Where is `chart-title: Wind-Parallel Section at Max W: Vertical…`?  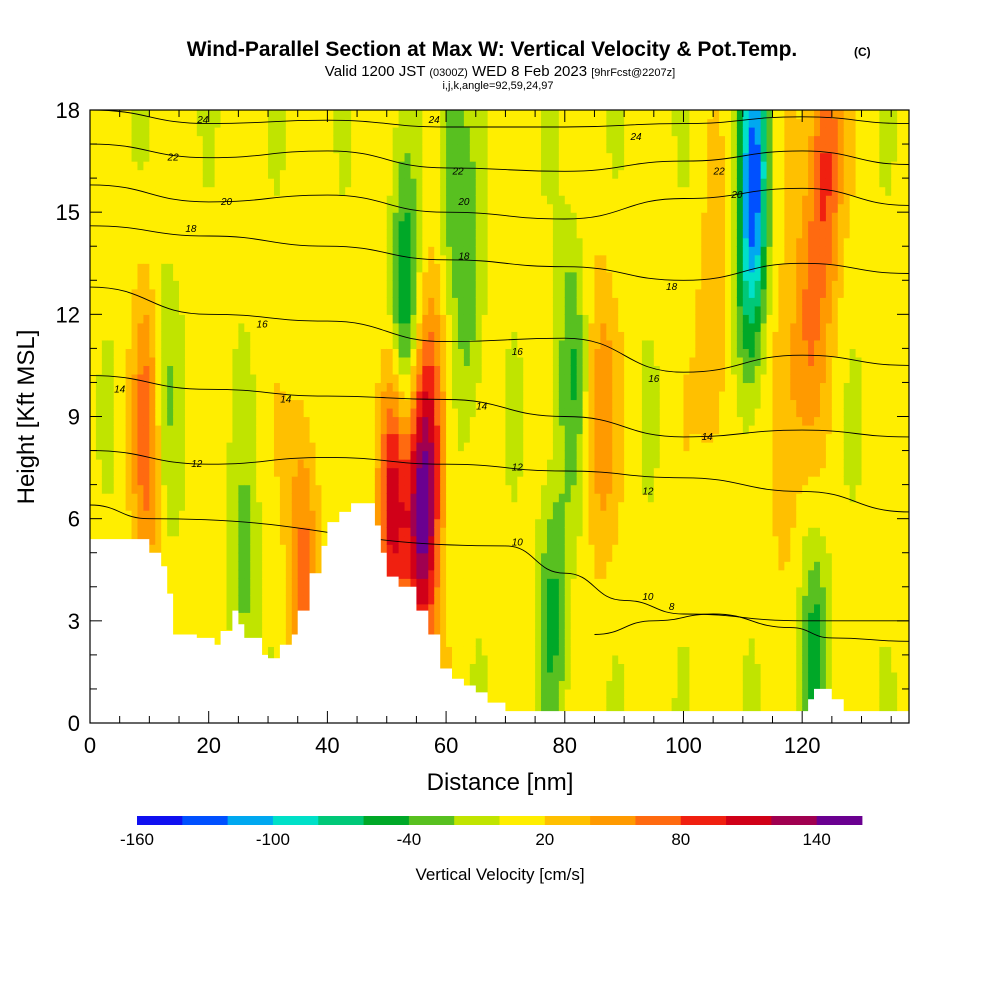
chart-title: Wind-Parallel Section at Max W: Vertical… is located at coordinates (492, 49).